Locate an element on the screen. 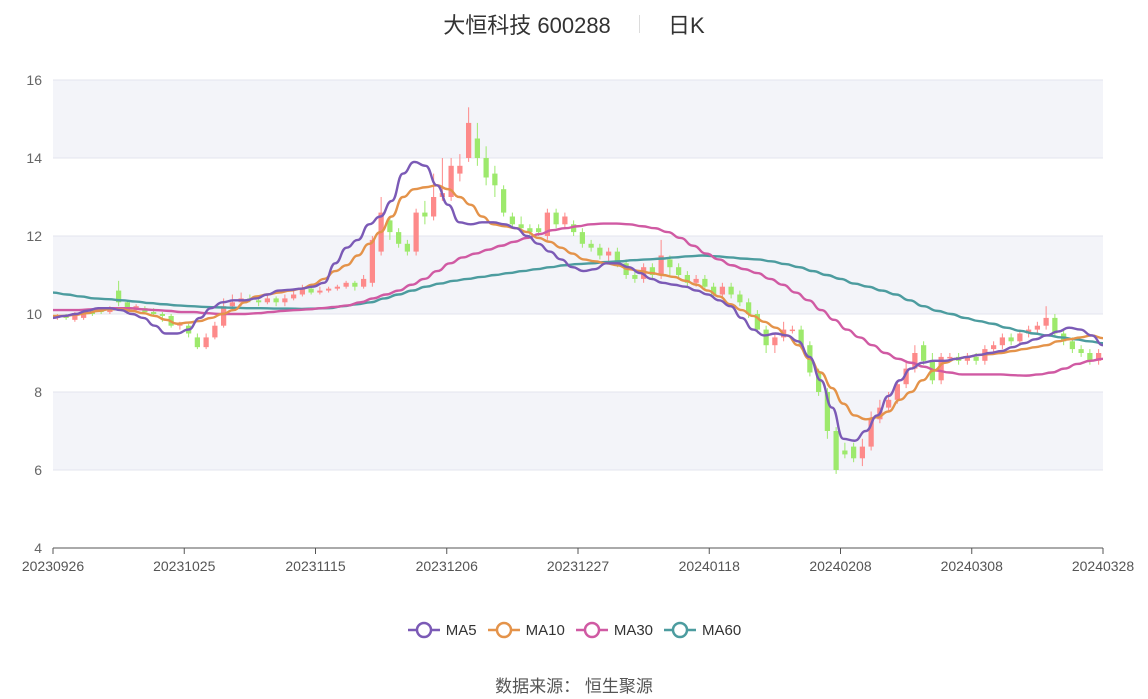 This screenshot has height=699, width=1148. source-label: 数据来源： is located at coordinates (538, 686).